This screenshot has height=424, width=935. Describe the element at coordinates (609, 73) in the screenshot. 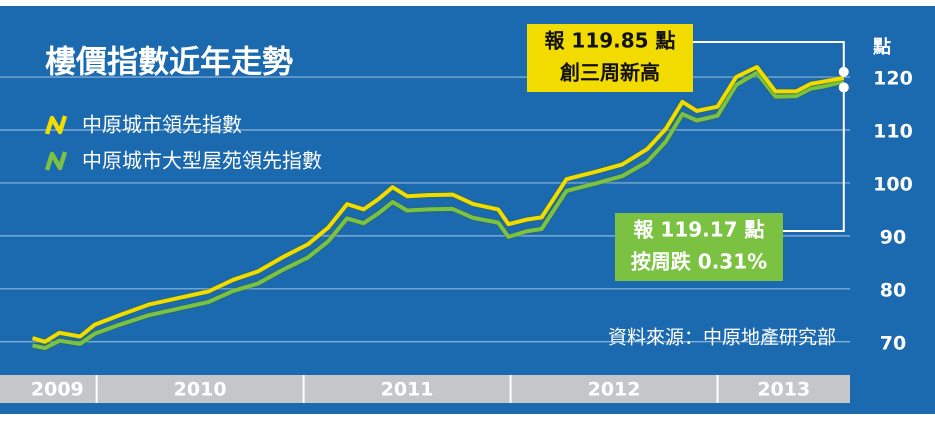

I see `annotation-text: 創三周新高` at that location.